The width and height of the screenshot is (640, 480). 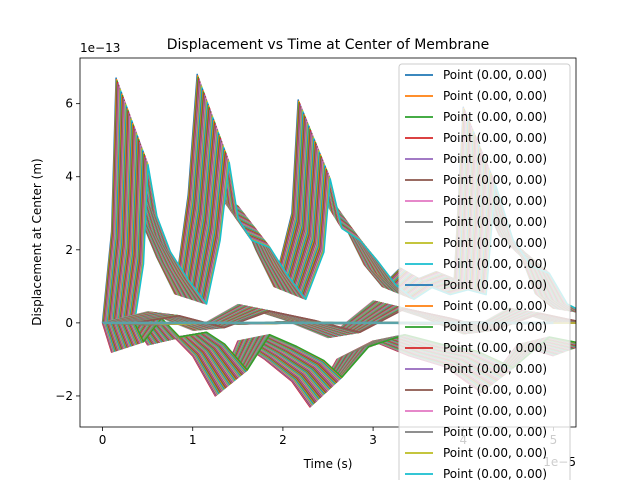 I want to click on y-tick-label: 2, so click(x=69, y=250).